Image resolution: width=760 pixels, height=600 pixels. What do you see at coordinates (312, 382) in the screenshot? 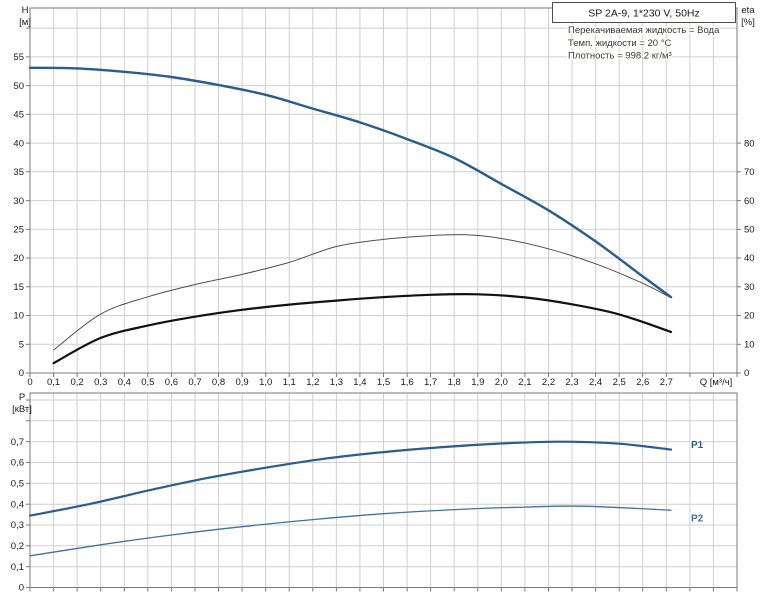
I see `x-tick-label: 1,2` at bounding box center [312, 382].